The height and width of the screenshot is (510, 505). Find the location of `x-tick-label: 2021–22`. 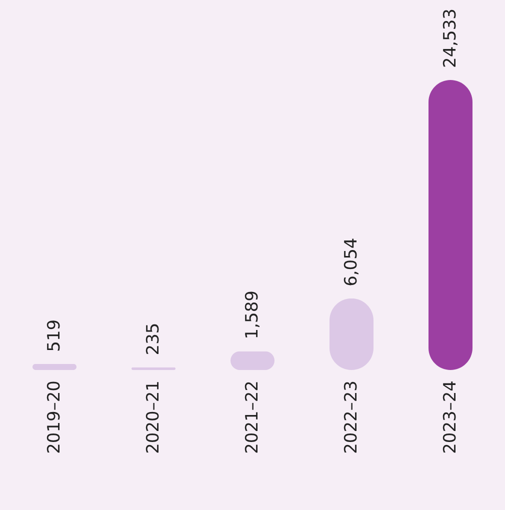

x-tick-label: 2021–22 is located at coordinates (252, 417).